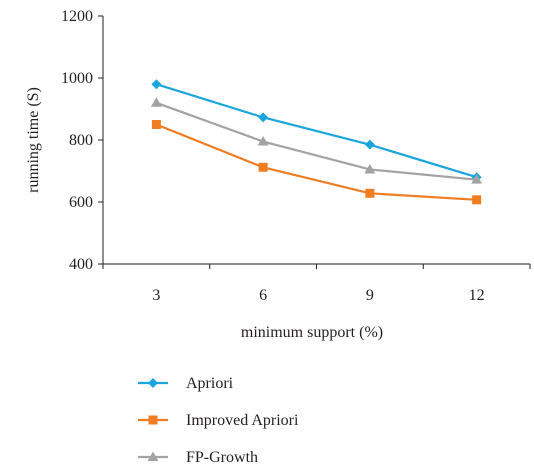  I want to click on x-axis-title: minimum support (%), so click(312, 332).